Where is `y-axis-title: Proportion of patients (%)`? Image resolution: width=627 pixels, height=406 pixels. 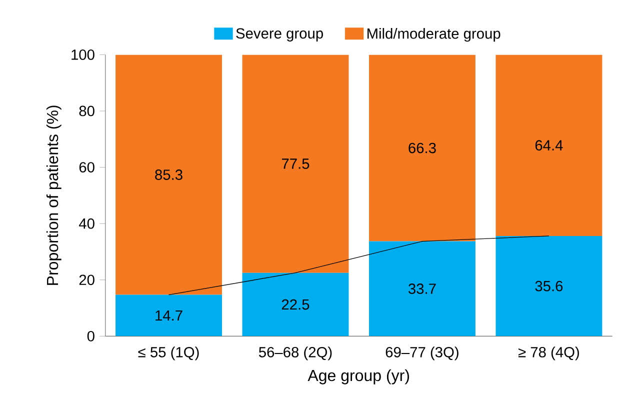
y-axis-title: Proportion of patients (%) is located at coordinates (54, 195).